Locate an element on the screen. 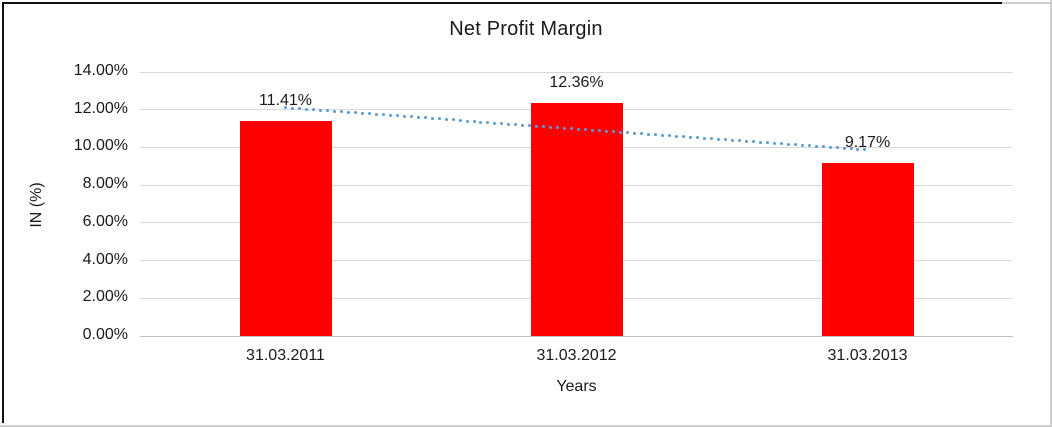  y-tick-label: 6.00% is located at coordinates (105, 221).